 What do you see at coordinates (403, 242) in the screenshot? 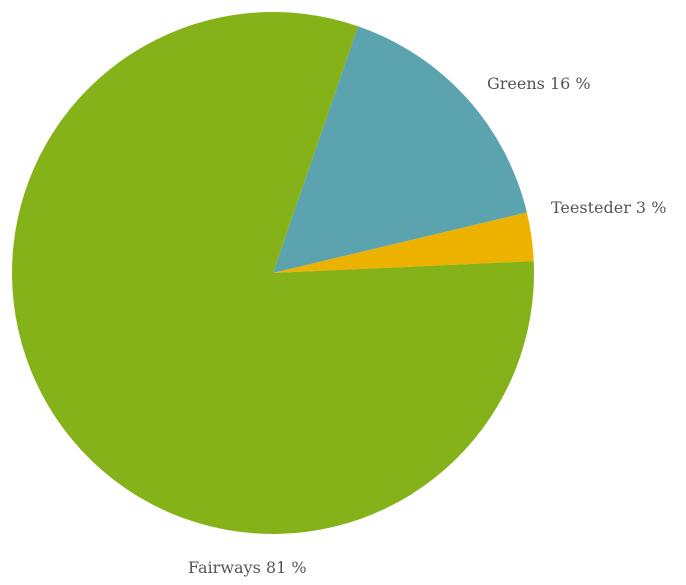
I see `pie-slice-teesteder` at bounding box center [403, 242].